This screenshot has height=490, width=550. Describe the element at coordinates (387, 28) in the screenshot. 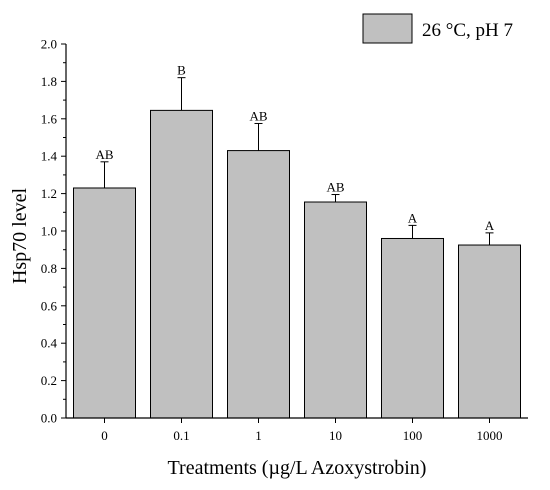

I see `legend-swatch` at that location.